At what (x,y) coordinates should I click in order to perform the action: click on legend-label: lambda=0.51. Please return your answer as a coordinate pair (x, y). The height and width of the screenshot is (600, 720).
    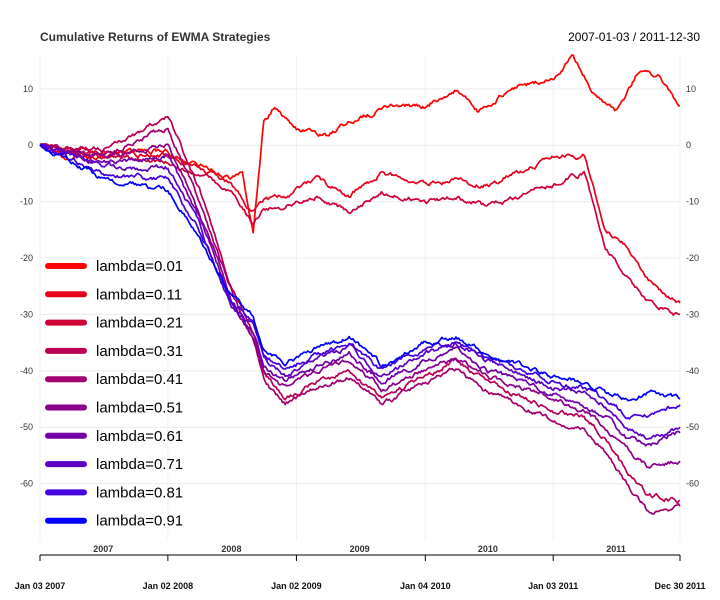
    Looking at the image, I should click on (139, 408).